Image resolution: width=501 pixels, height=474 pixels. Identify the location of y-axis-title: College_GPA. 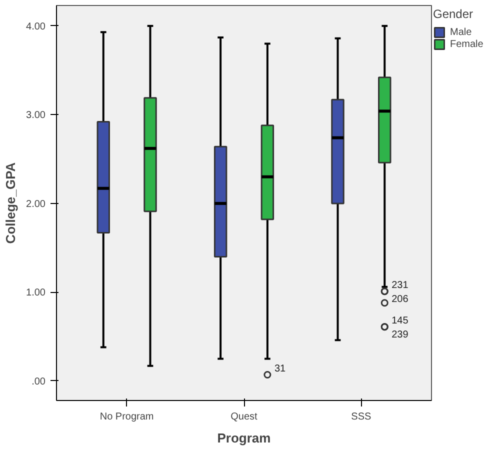
(10, 203).